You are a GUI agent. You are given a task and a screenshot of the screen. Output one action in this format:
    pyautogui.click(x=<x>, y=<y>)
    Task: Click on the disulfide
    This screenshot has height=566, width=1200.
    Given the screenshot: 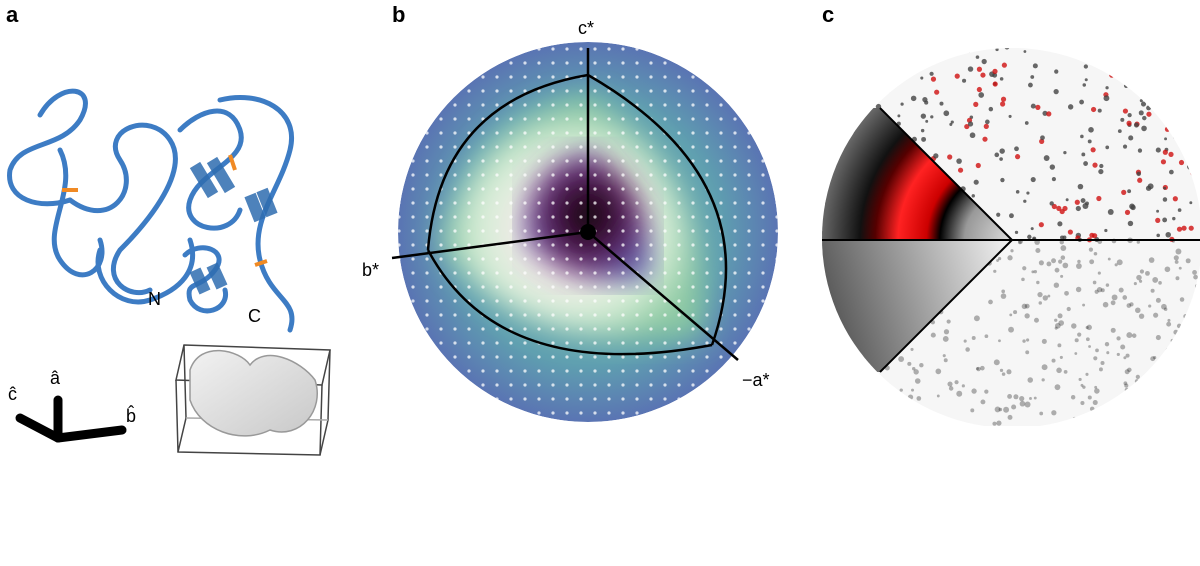 What is the action you would take?
    pyautogui.click(x=165, y=210)
    